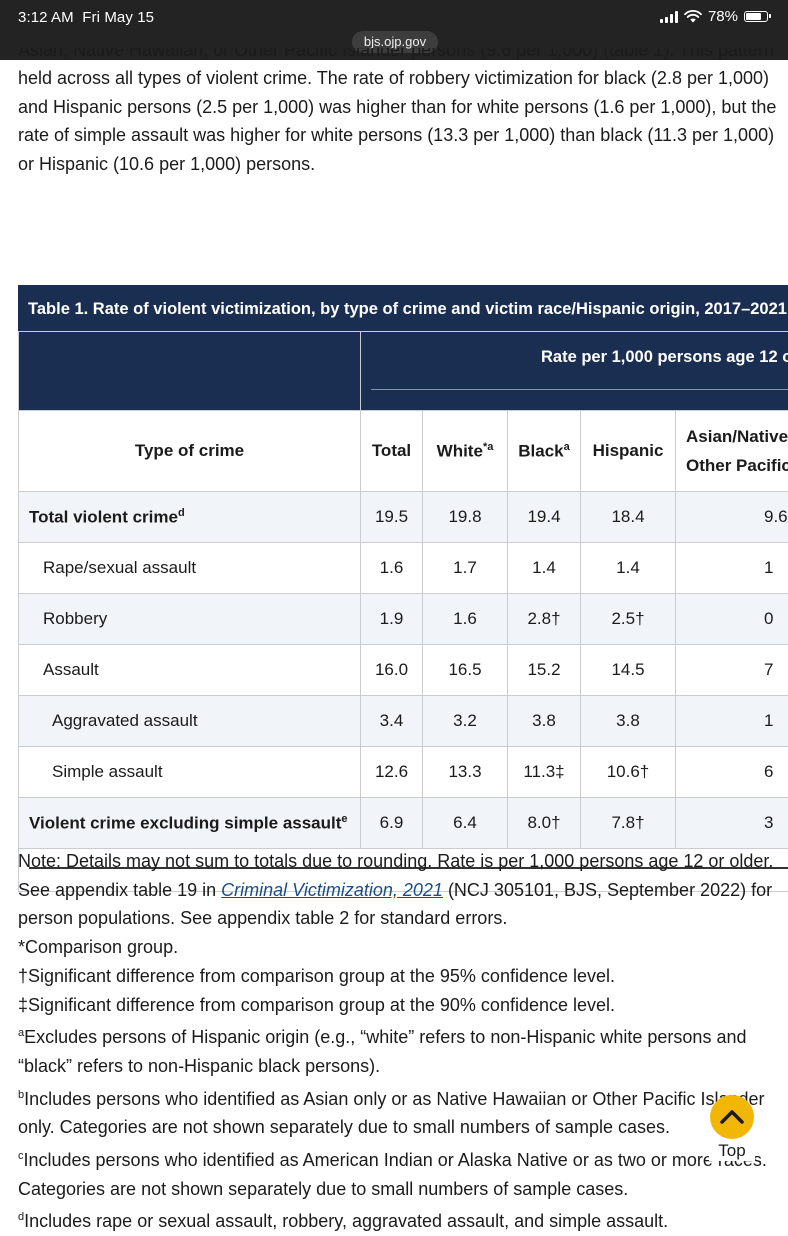 This screenshot has width=788, height=1236. Describe the element at coordinates (332, 890) in the screenshot. I see `criminal-victimization-link: Criminal Victimization, 2021` at that location.